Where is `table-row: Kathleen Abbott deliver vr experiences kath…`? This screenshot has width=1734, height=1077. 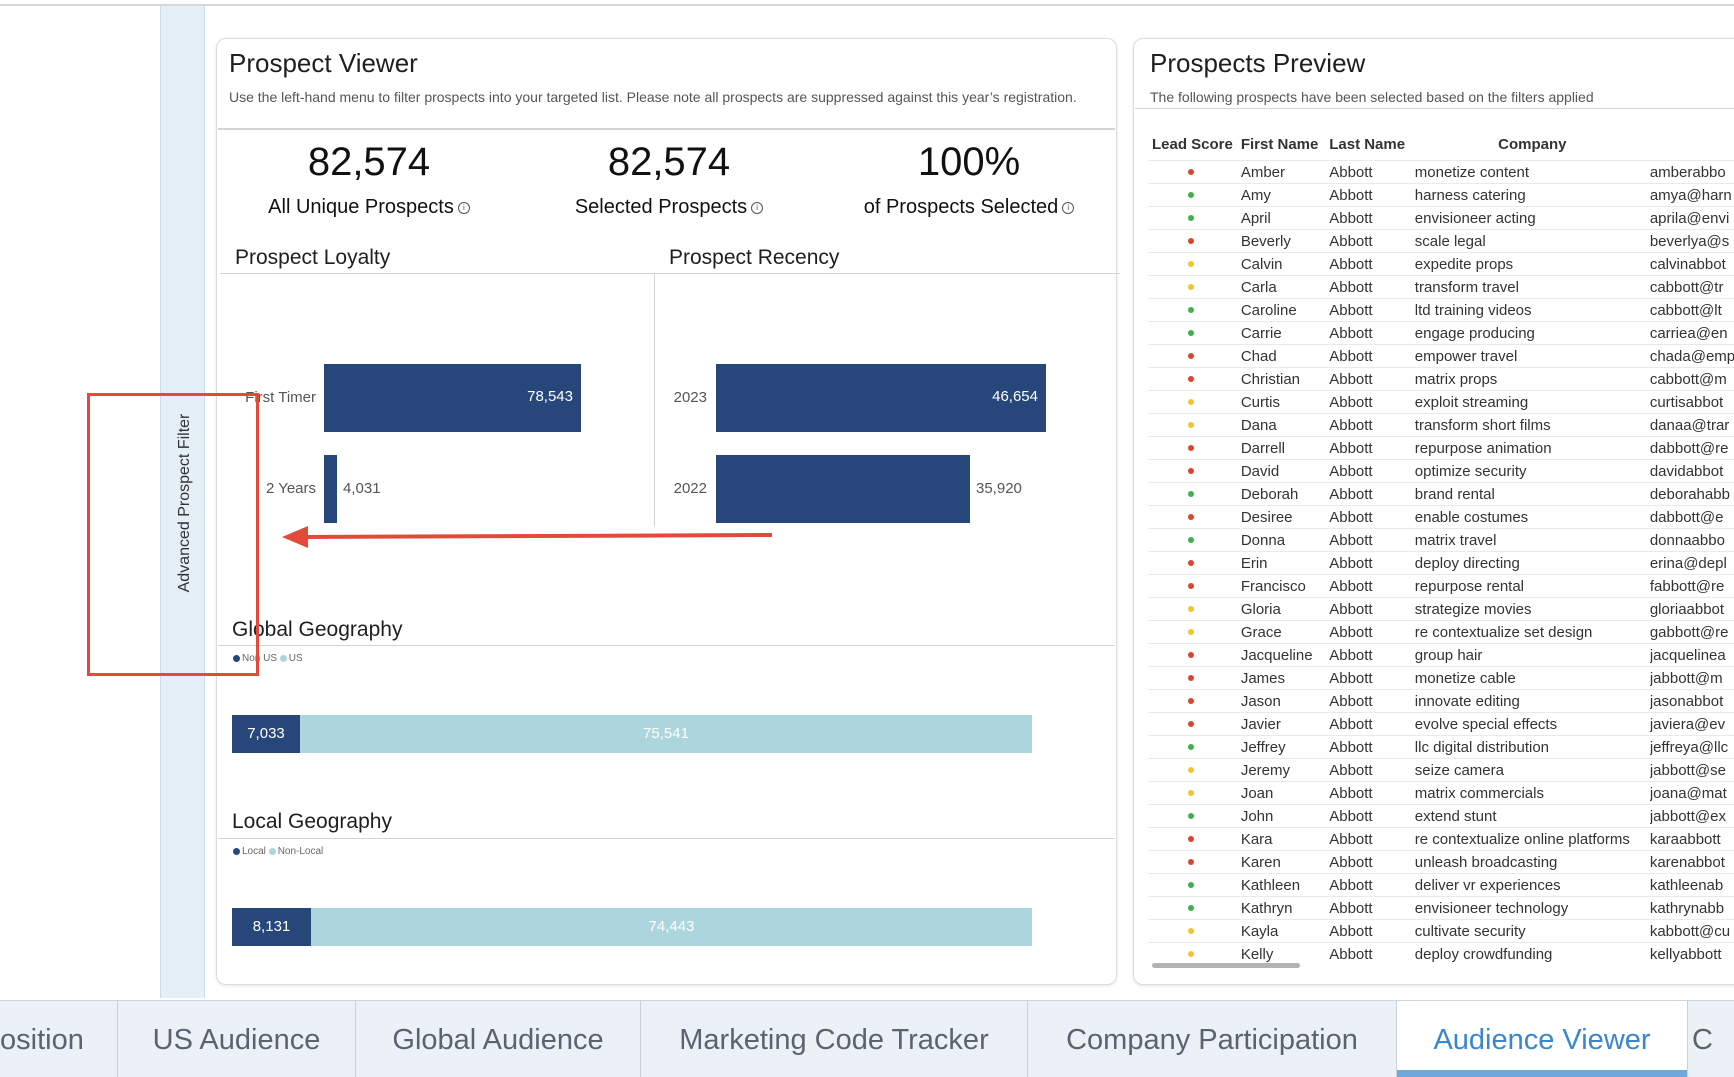 table-row: Kathleen Abbott deliver vr experiences kath… is located at coordinates (1441, 885).